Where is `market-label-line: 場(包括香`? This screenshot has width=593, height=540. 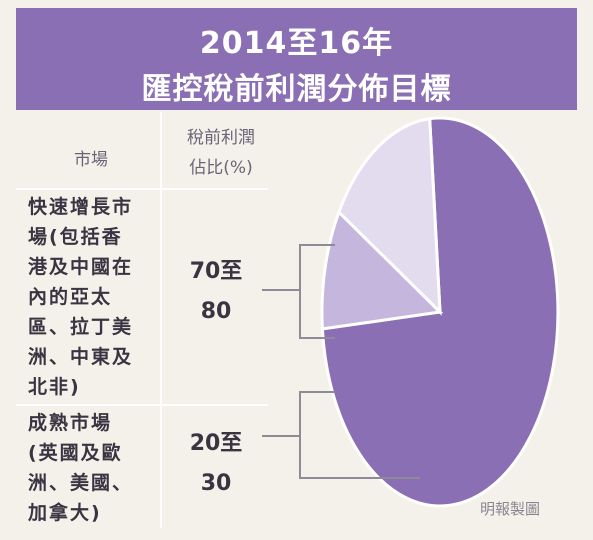
market-label-line: 場(包括香 is located at coordinates (75, 237).